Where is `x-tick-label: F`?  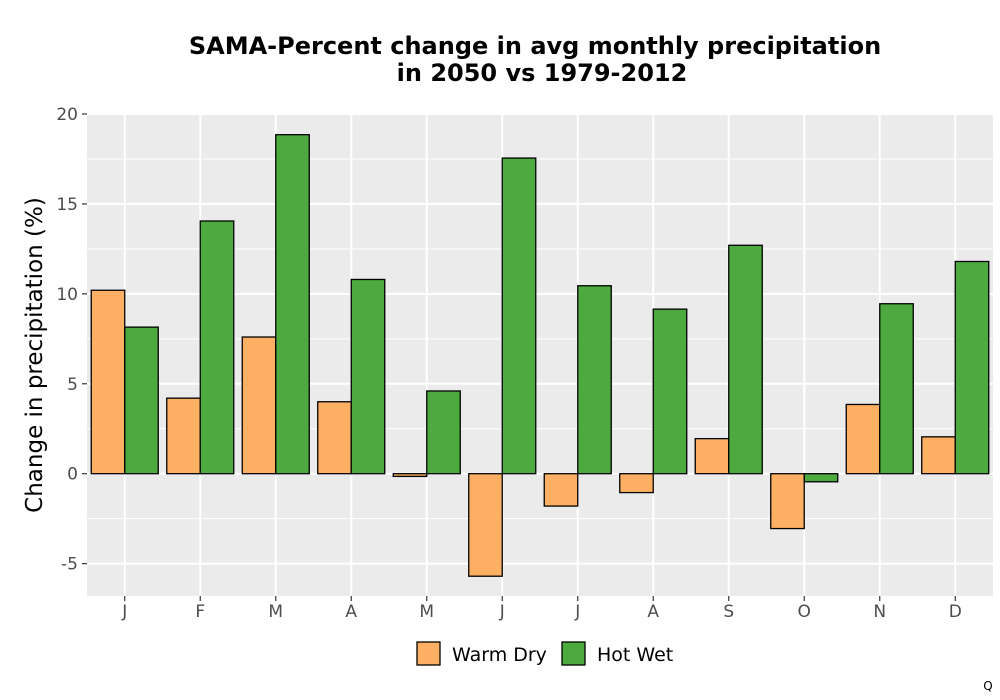
x-tick-label: F is located at coordinates (200, 612).